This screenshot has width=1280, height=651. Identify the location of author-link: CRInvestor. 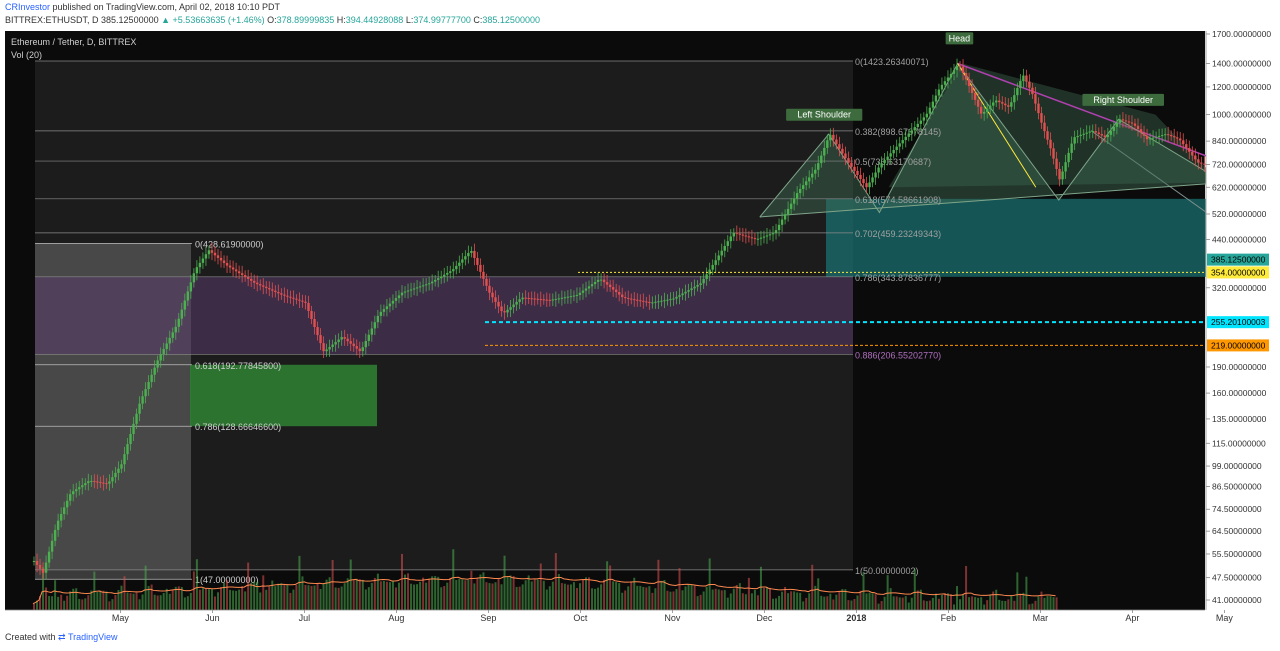
(28, 7).